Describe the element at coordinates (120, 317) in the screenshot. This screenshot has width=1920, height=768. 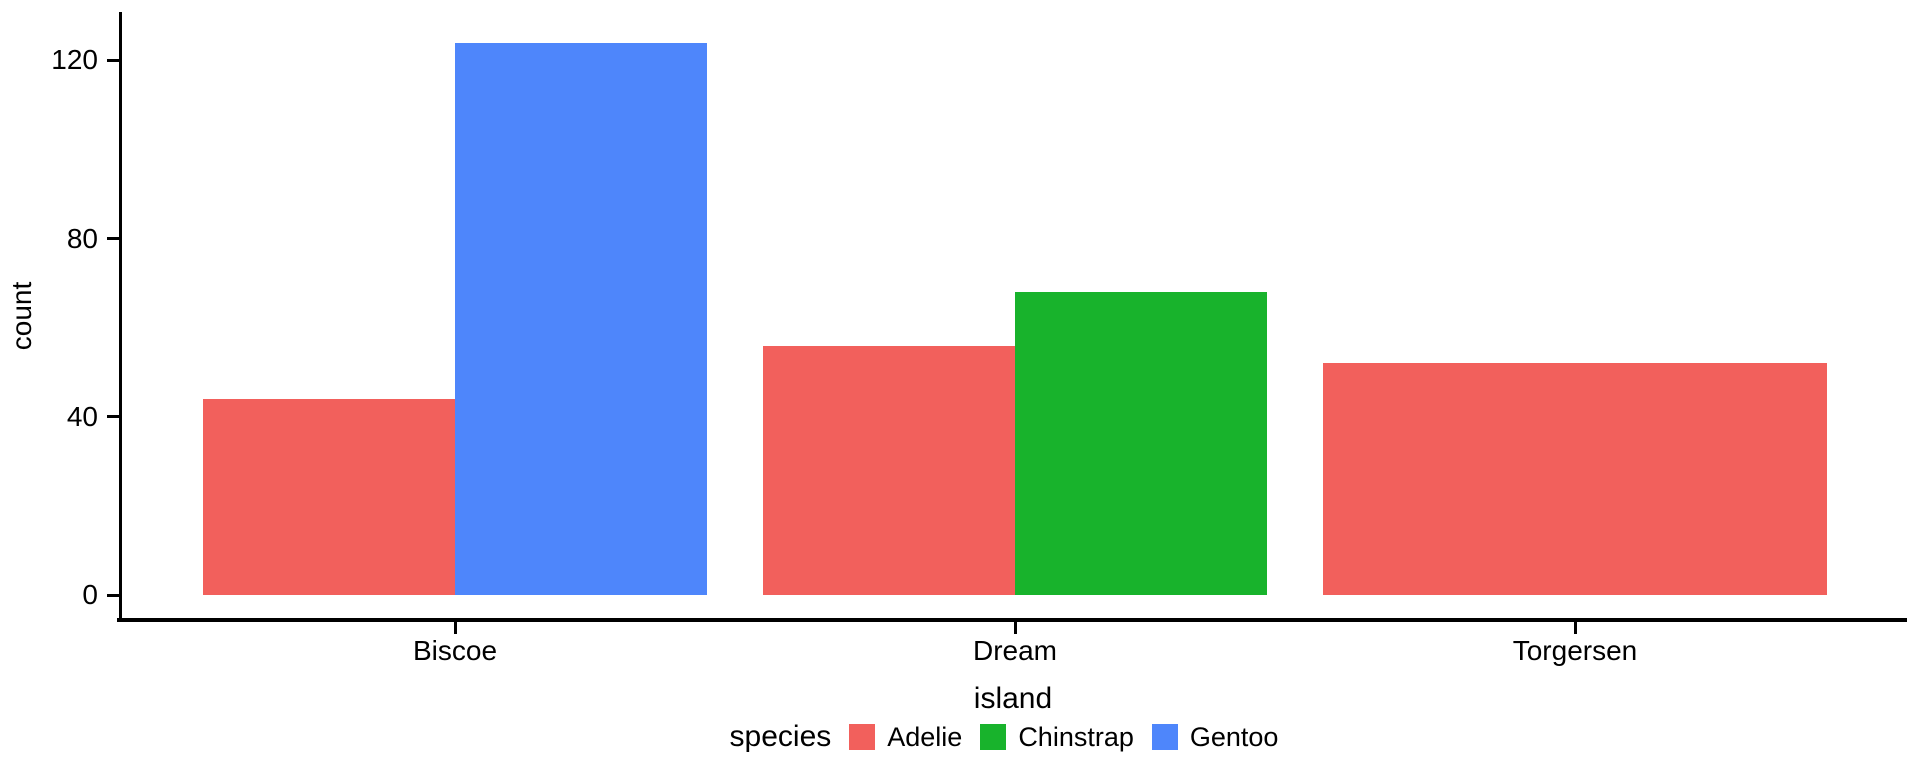
I see `y-axis-line` at that location.